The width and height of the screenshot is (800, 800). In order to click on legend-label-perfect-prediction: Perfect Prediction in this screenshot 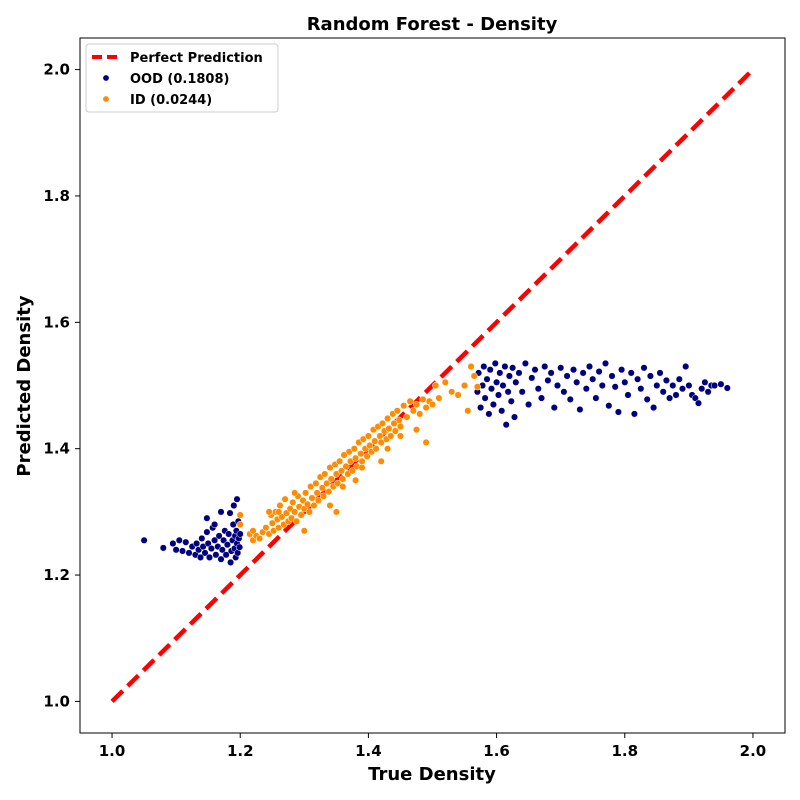, I will do `click(196, 58)`.